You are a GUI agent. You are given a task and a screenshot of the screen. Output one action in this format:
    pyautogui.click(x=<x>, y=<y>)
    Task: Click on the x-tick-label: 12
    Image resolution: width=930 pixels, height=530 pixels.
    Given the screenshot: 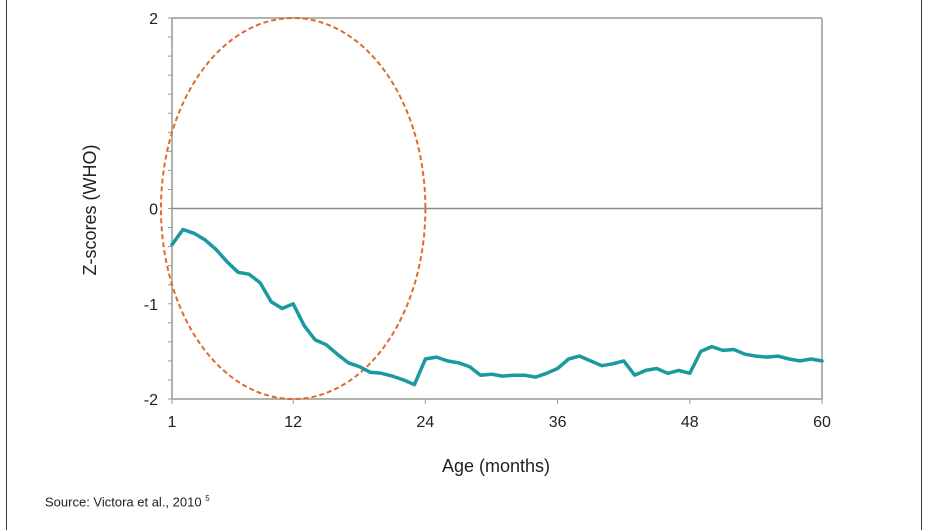 What is the action you would take?
    pyautogui.click(x=293, y=422)
    